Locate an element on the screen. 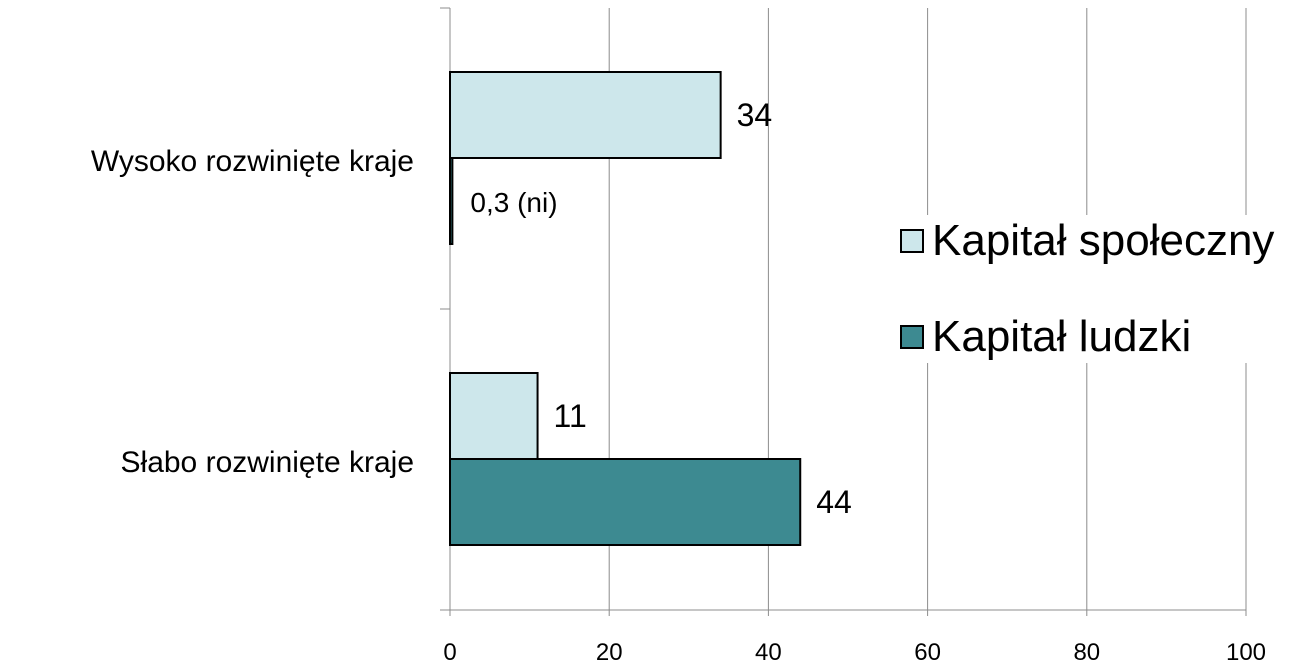 This screenshot has width=1307, height=664. category-label: Wysoko rozwinięte kraje is located at coordinates (252, 161).